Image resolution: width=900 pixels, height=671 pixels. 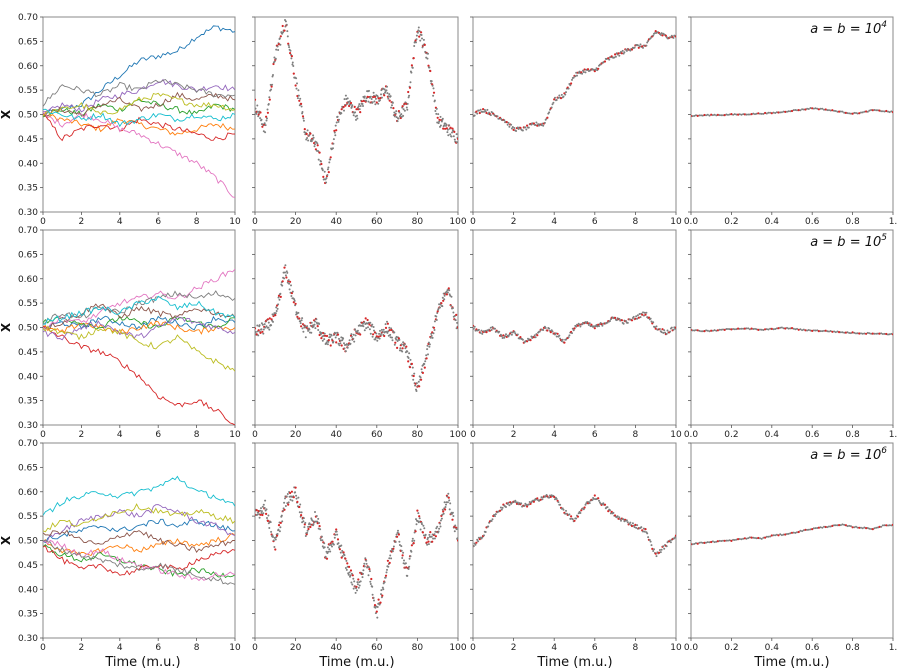 What do you see at coordinates (28, 140) in the screenshot?
I see `y-tick-label: 0.45` at bounding box center [28, 140].